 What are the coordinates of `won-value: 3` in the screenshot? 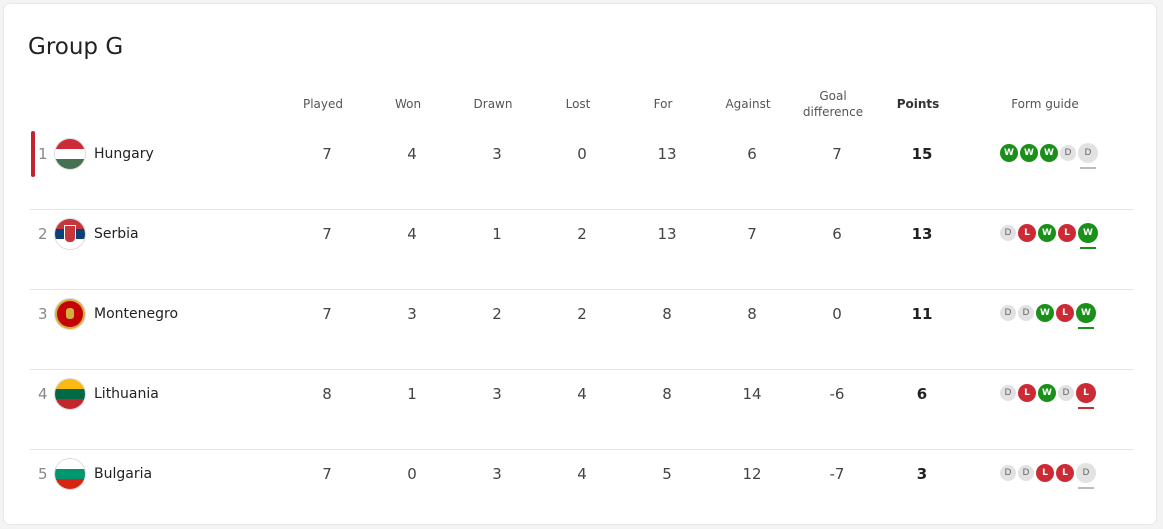 It's located at (412, 314).